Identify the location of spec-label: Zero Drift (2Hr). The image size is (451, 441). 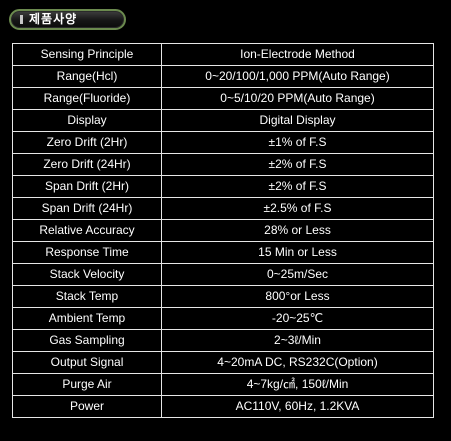
(87, 143).